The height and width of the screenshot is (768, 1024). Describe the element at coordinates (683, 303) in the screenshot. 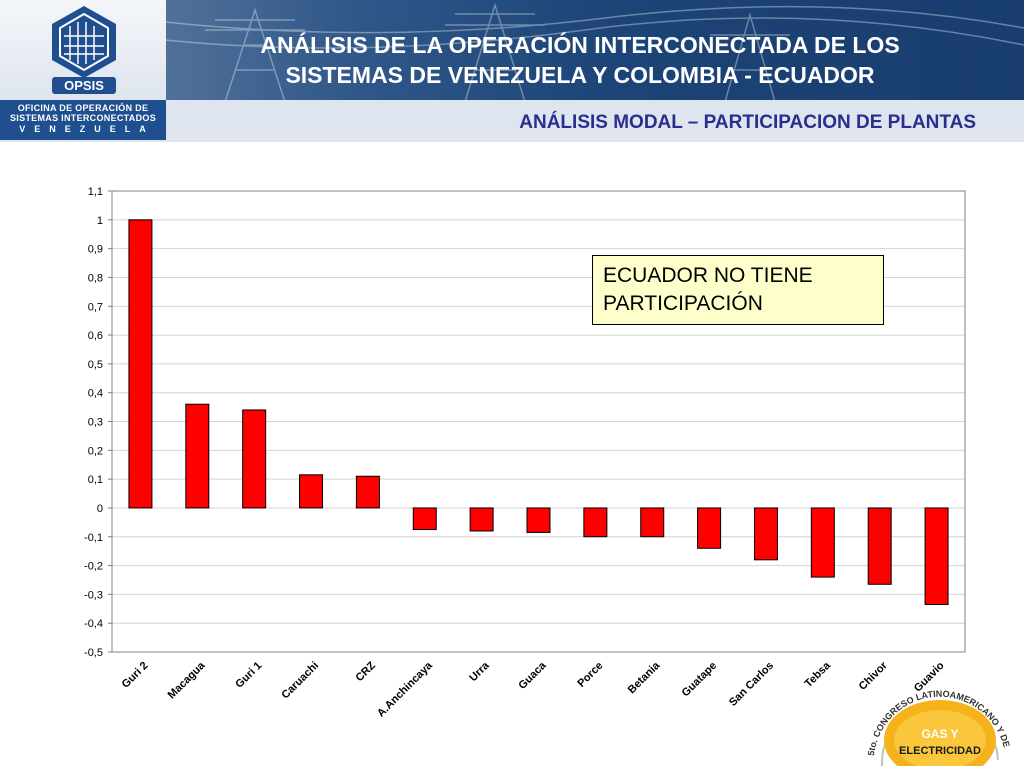

I see `note-line-2: PARTICIPACIÓN` at that location.